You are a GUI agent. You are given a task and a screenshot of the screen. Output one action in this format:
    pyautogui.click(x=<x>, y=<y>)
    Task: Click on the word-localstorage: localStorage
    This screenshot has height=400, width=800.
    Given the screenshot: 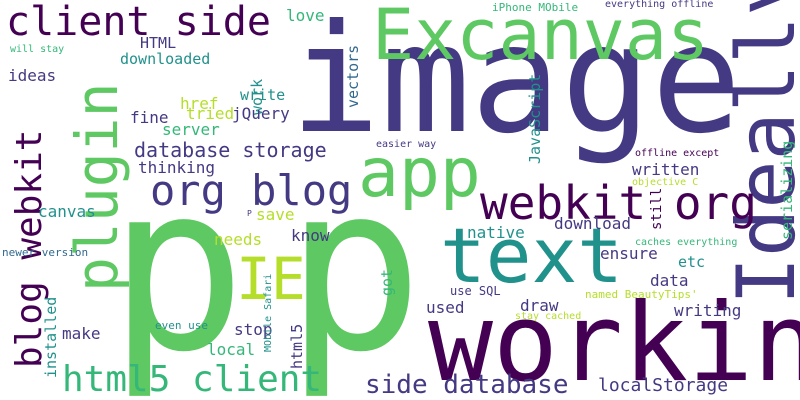 What is the action you would take?
    pyautogui.click(x=663, y=386)
    